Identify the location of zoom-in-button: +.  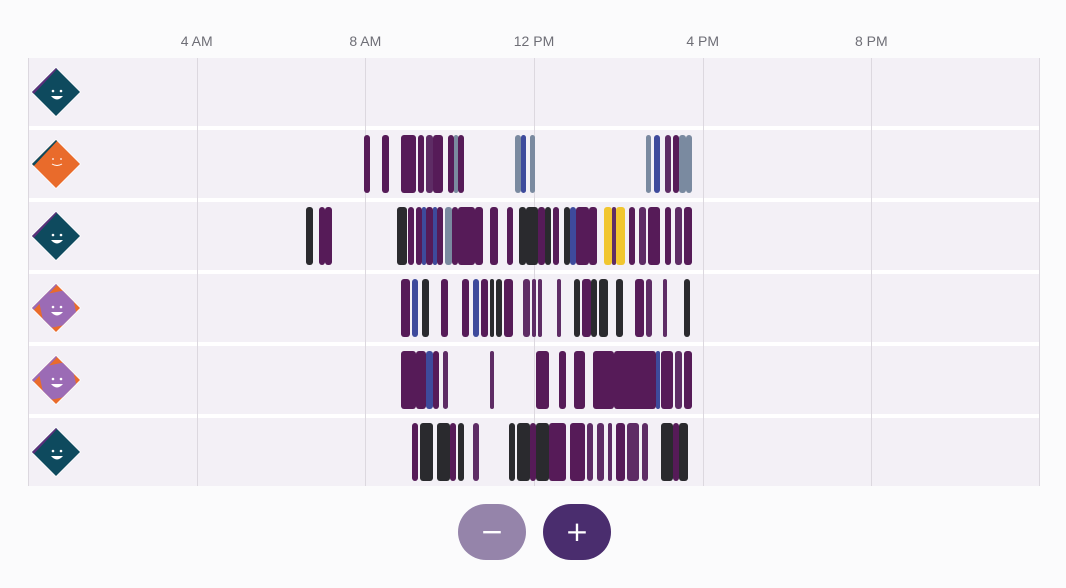
(577, 532).